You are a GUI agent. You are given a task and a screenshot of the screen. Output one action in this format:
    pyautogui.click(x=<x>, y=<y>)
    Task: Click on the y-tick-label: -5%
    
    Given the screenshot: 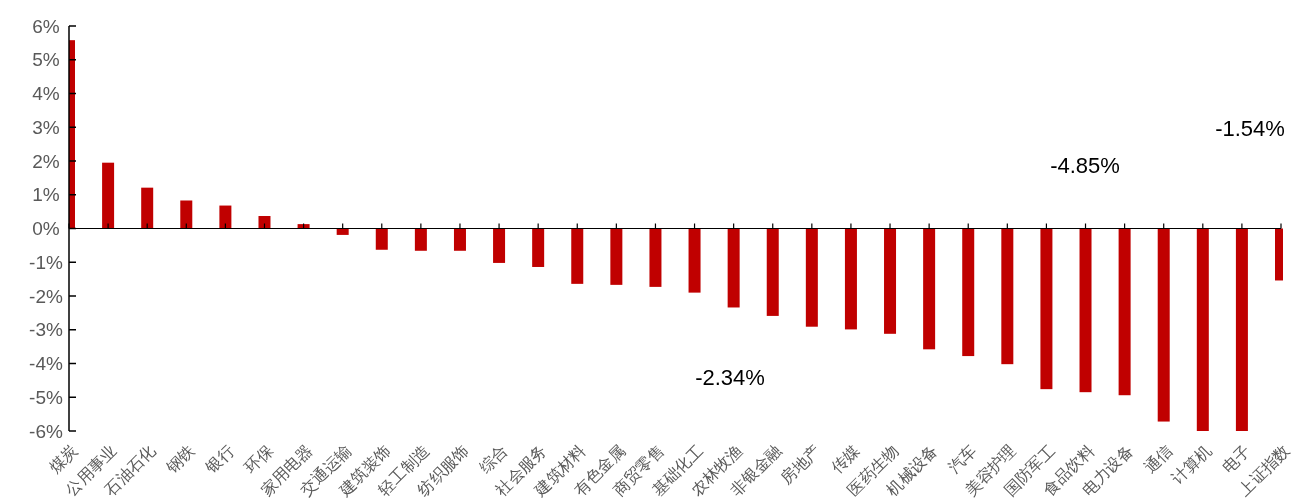 What is the action you would take?
    pyautogui.click(x=46, y=397)
    